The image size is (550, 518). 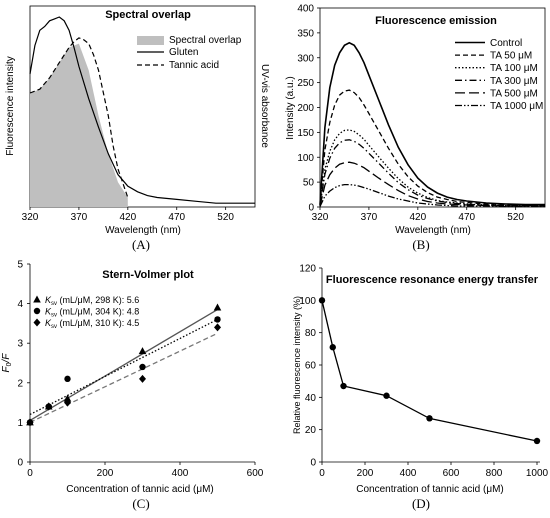 I want to click on panel-label: (B), so click(x=420, y=244).